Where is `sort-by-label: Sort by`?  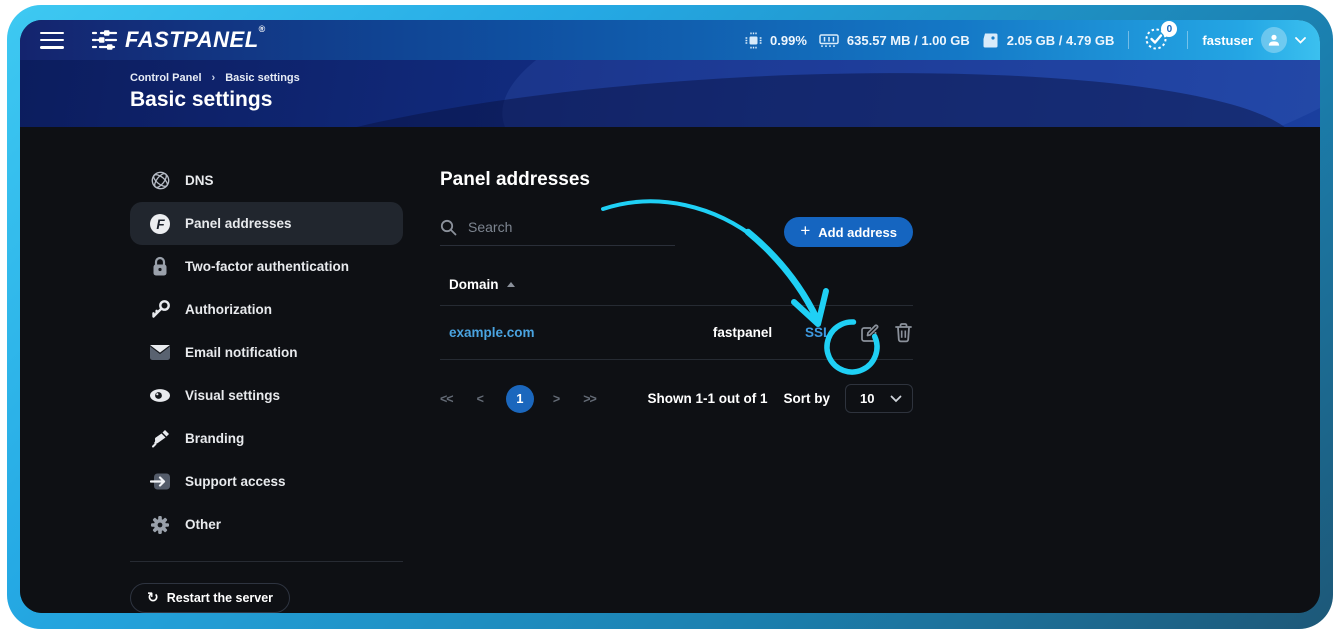 sort-by-label: Sort by is located at coordinates (806, 398).